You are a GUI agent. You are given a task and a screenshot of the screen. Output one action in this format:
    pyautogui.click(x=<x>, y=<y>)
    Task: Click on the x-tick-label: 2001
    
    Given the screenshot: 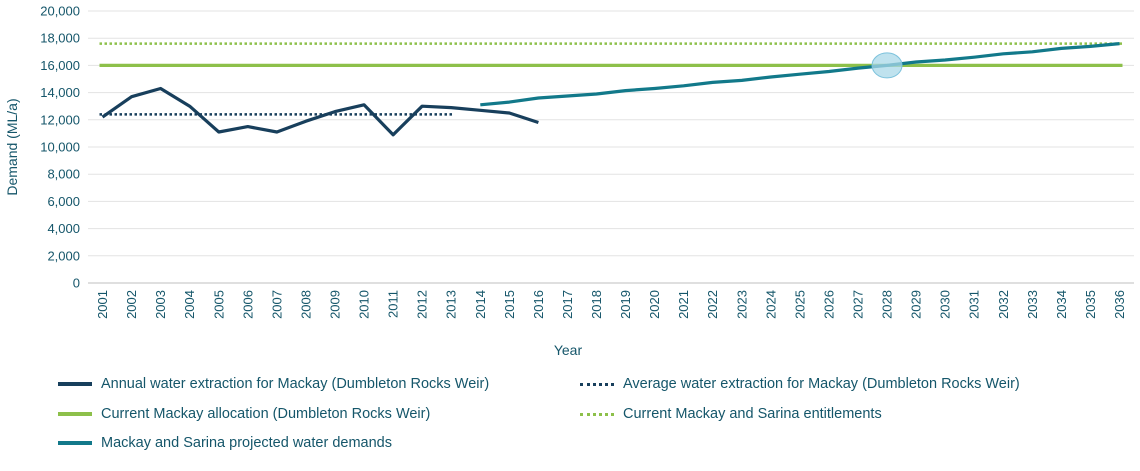 What is the action you would take?
    pyautogui.click(x=102, y=304)
    